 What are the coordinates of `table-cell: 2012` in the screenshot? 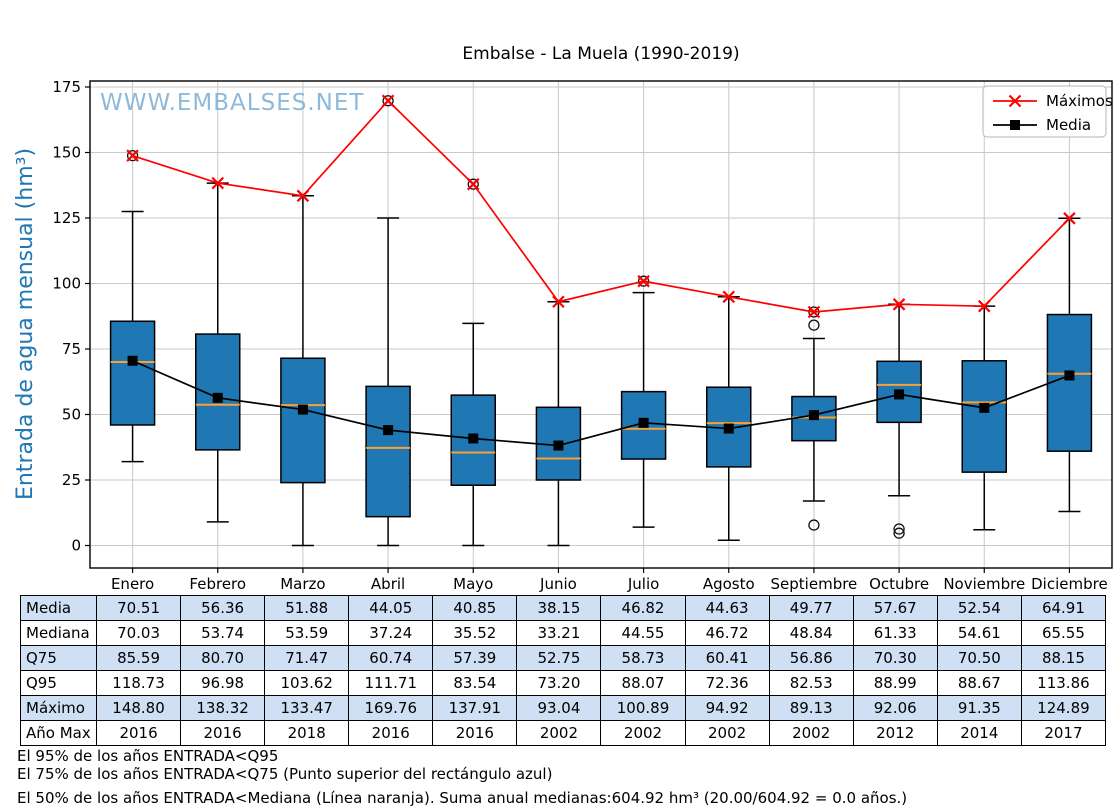 It's located at (895, 733).